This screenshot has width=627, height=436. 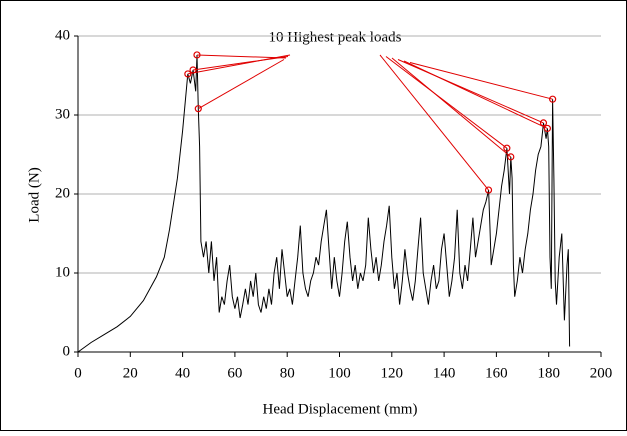 What do you see at coordinates (287, 373) in the screenshot?
I see `x-tick-label: 80` at bounding box center [287, 373].